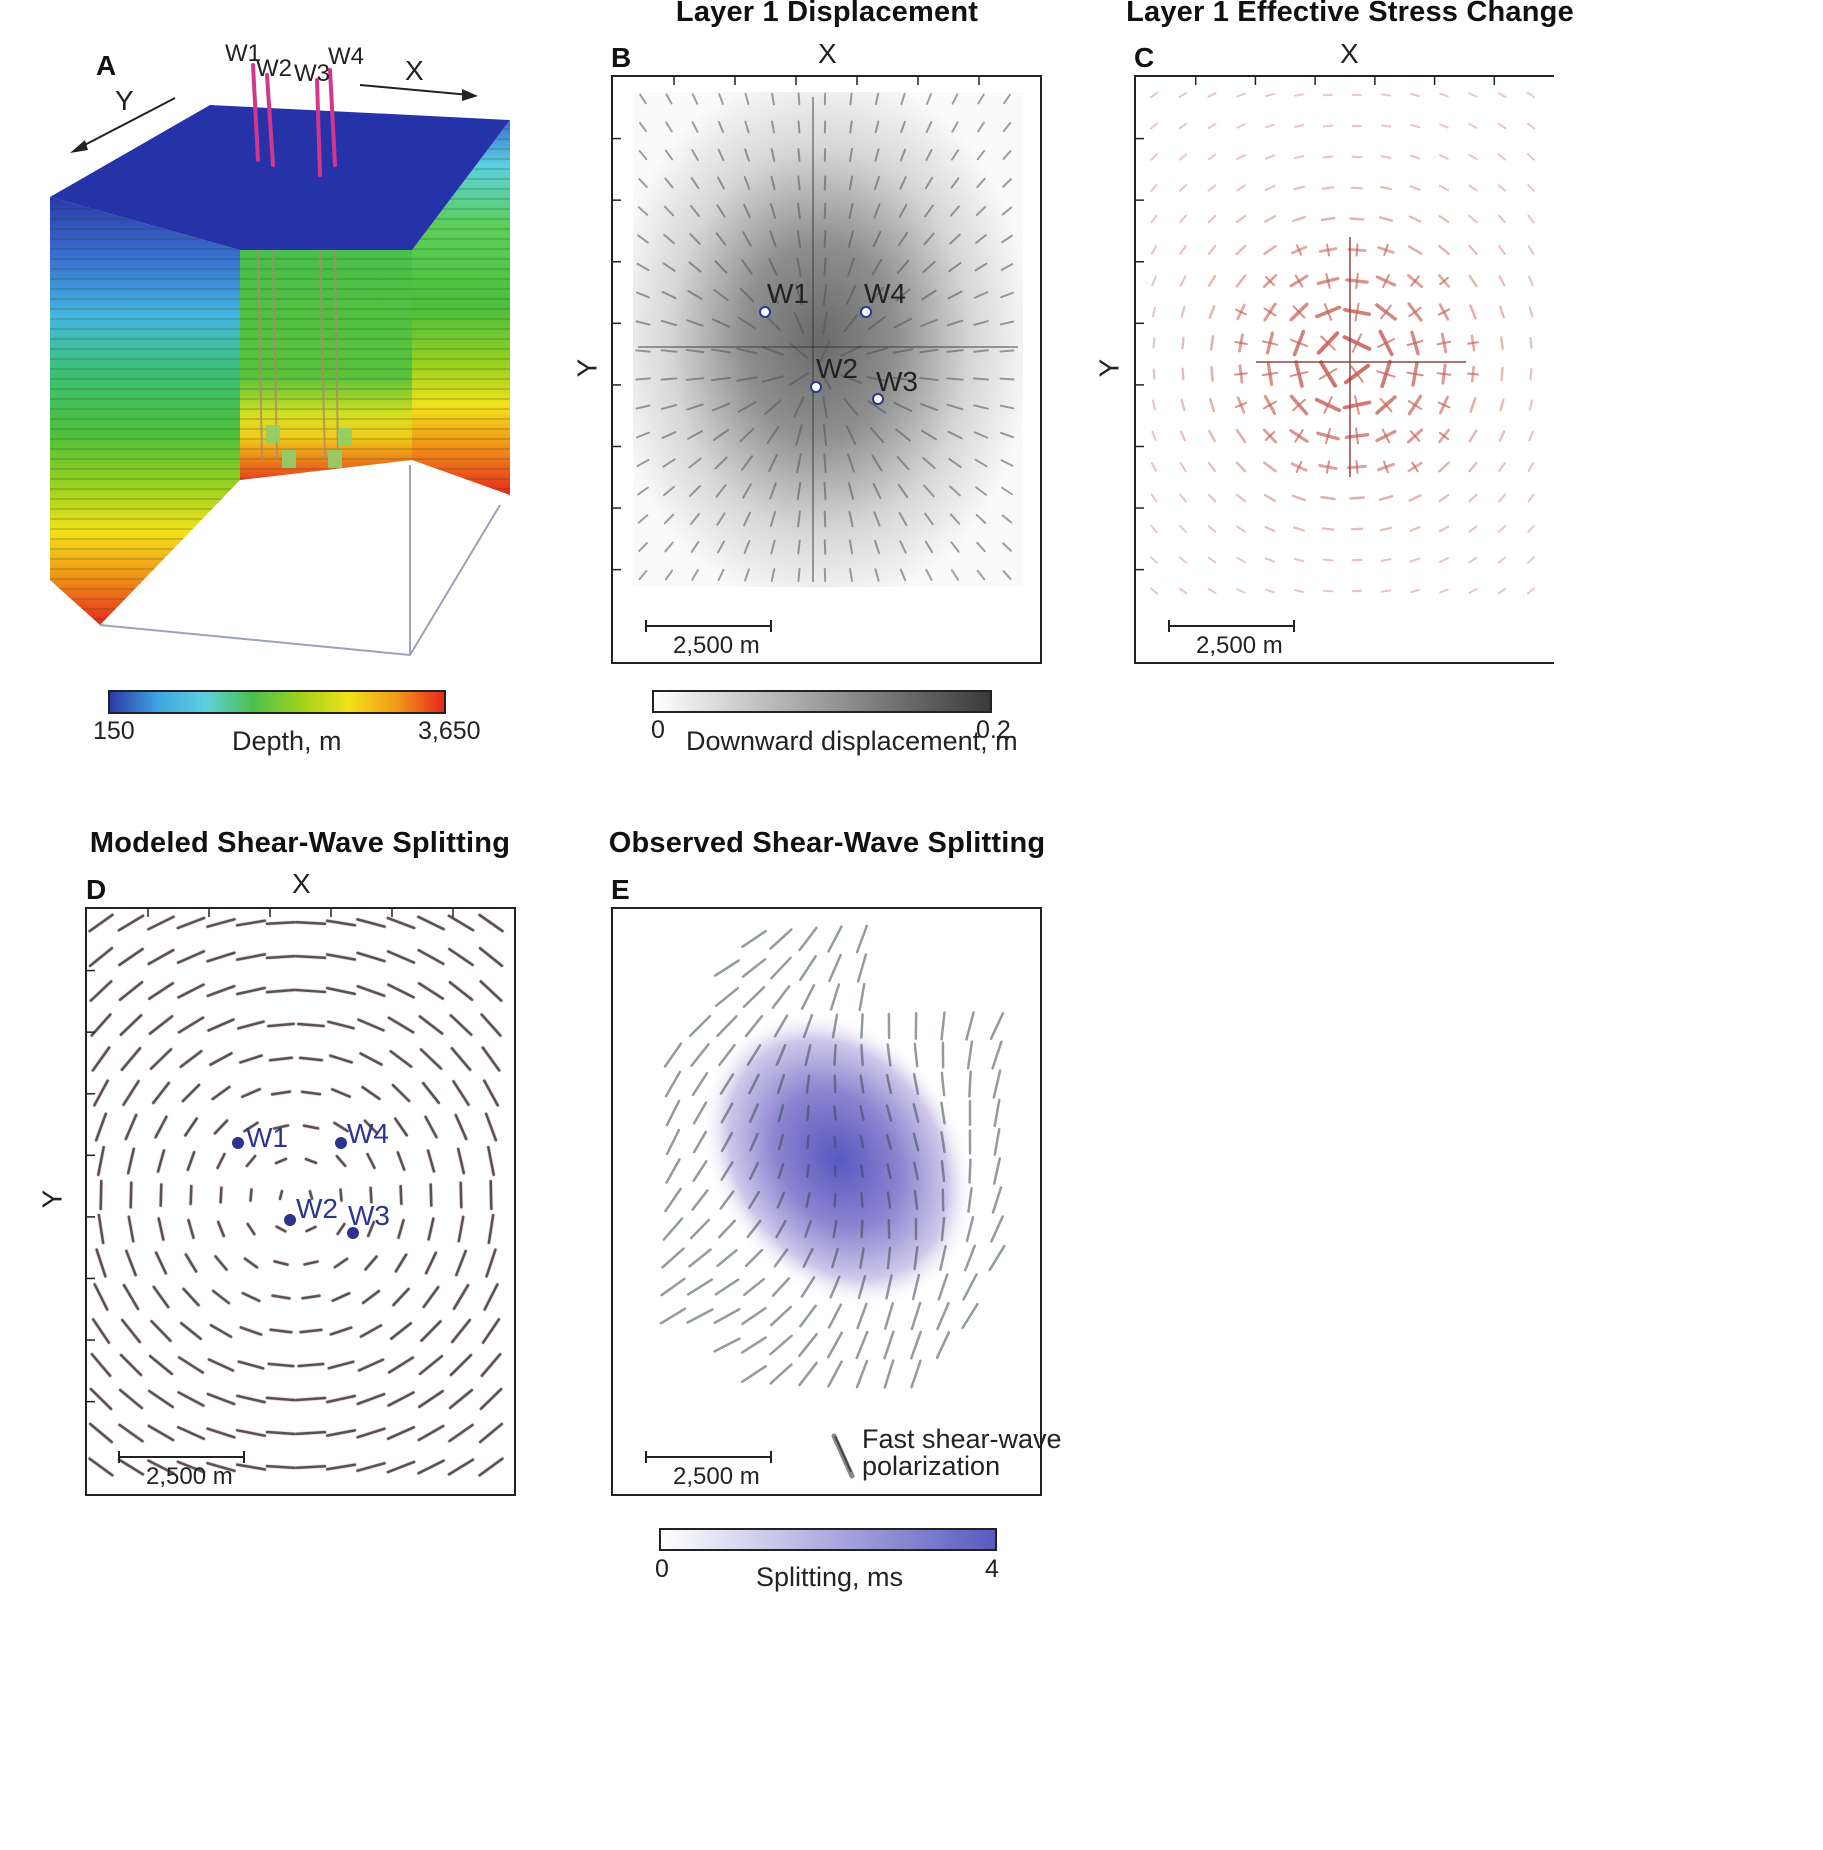 This screenshot has width=1823, height=1850. I want to click on panel-b-well-label: W4, so click(885, 293).